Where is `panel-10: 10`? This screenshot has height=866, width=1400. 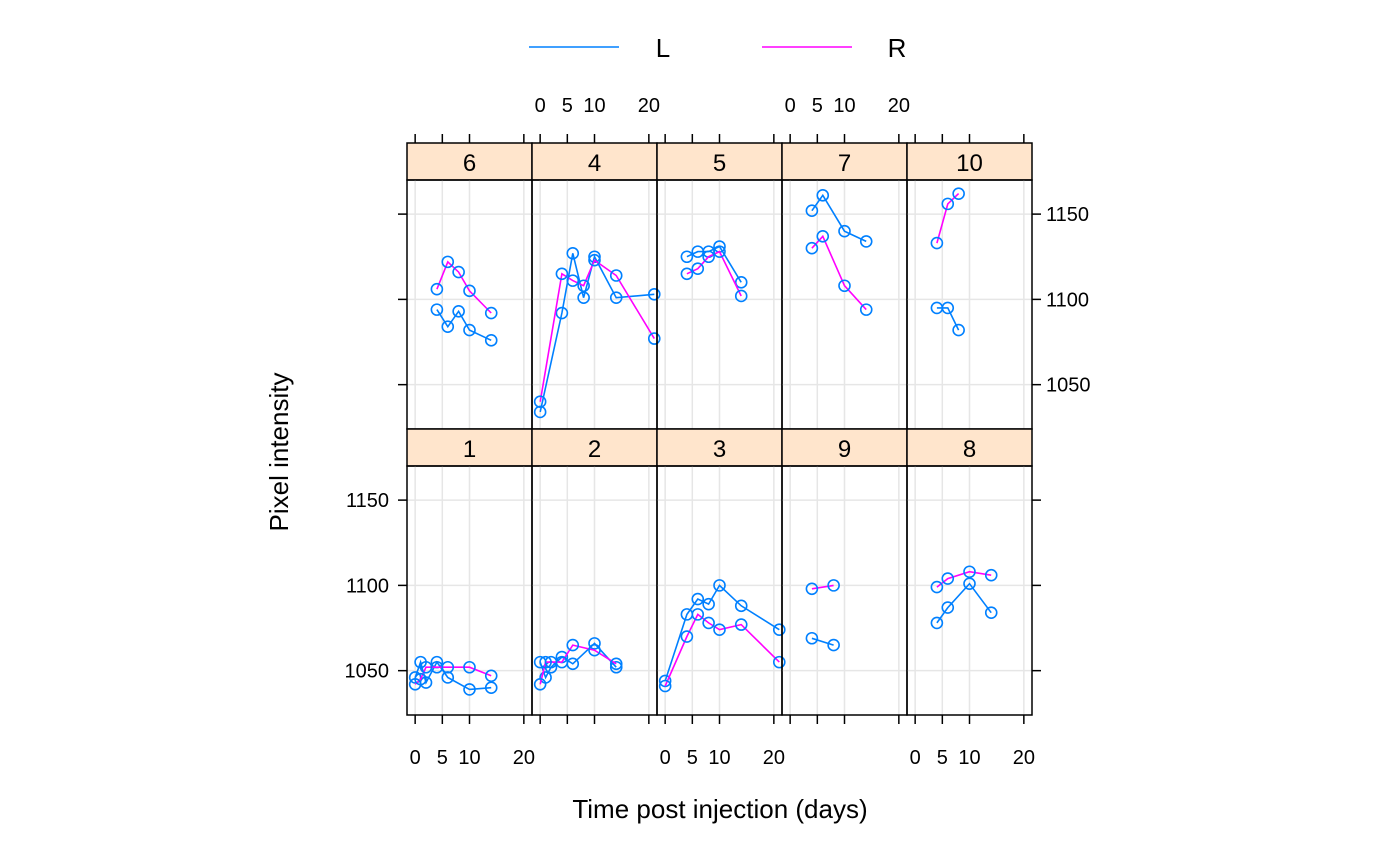
panel-10: 10 is located at coordinates (969, 286).